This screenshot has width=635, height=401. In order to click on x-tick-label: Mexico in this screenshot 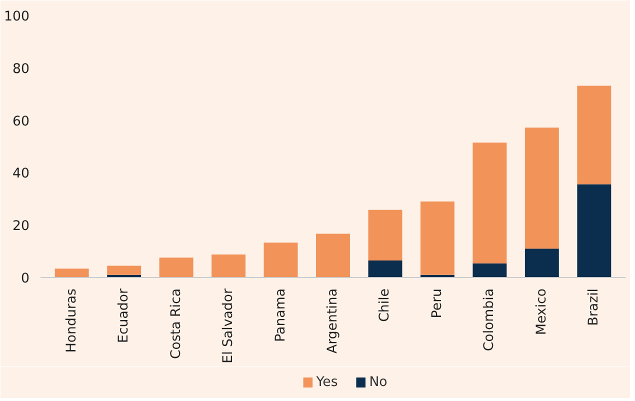, I will do `click(542, 312)`.